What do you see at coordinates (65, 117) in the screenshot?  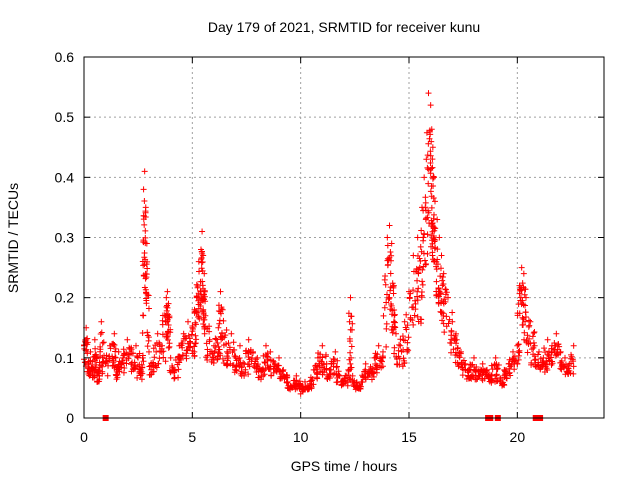 I see `y-tick-label: 0.5` at bounding box center [65, 117].